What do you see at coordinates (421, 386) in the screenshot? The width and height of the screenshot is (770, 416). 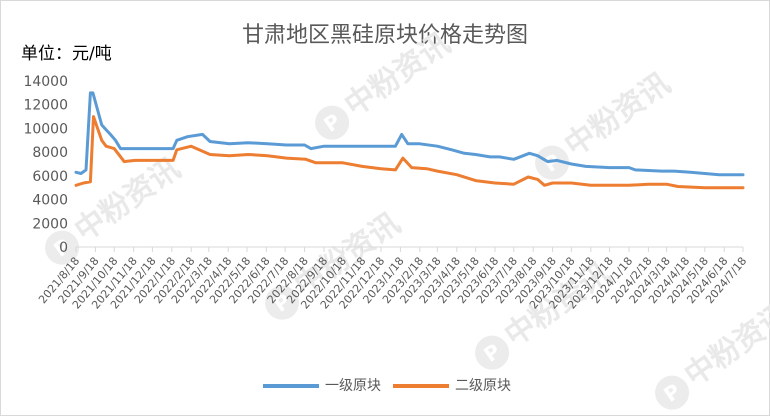 I see `legend-swatch-grade2` at bounding box center [421, 386].